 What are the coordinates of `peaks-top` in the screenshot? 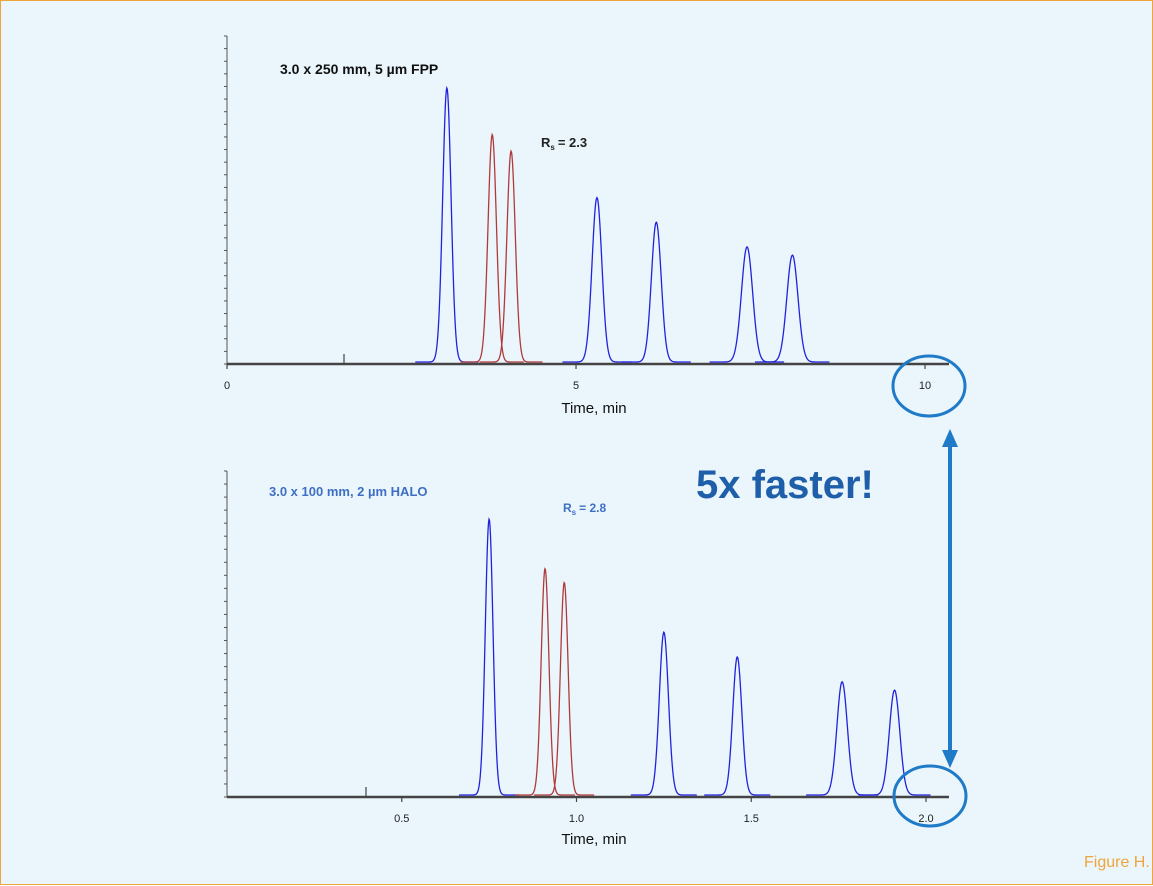 It's located at (622, 224).